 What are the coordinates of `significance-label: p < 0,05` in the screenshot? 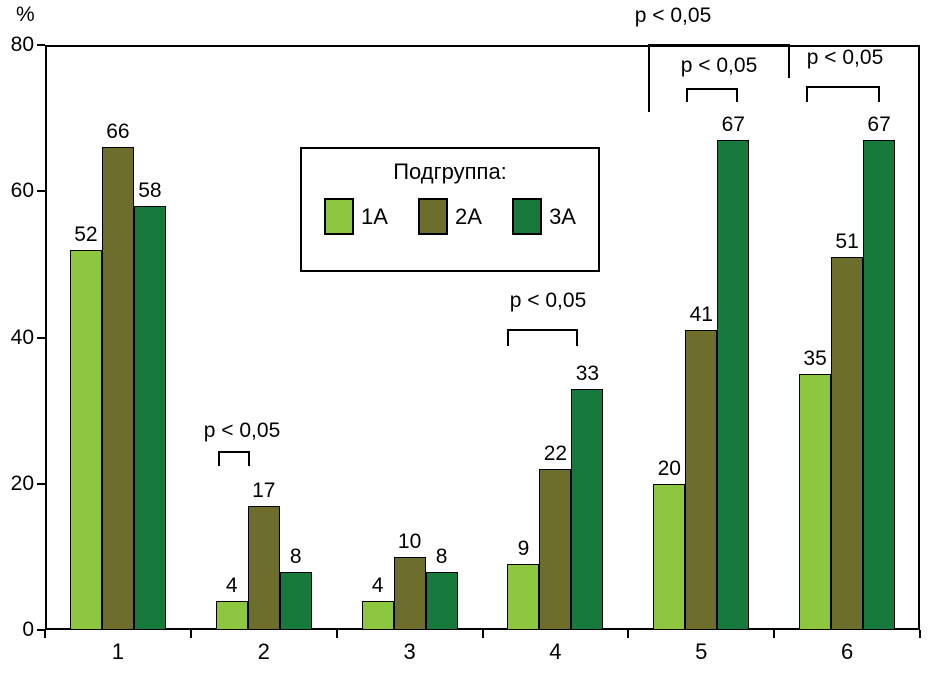 It's located at (673, 15).